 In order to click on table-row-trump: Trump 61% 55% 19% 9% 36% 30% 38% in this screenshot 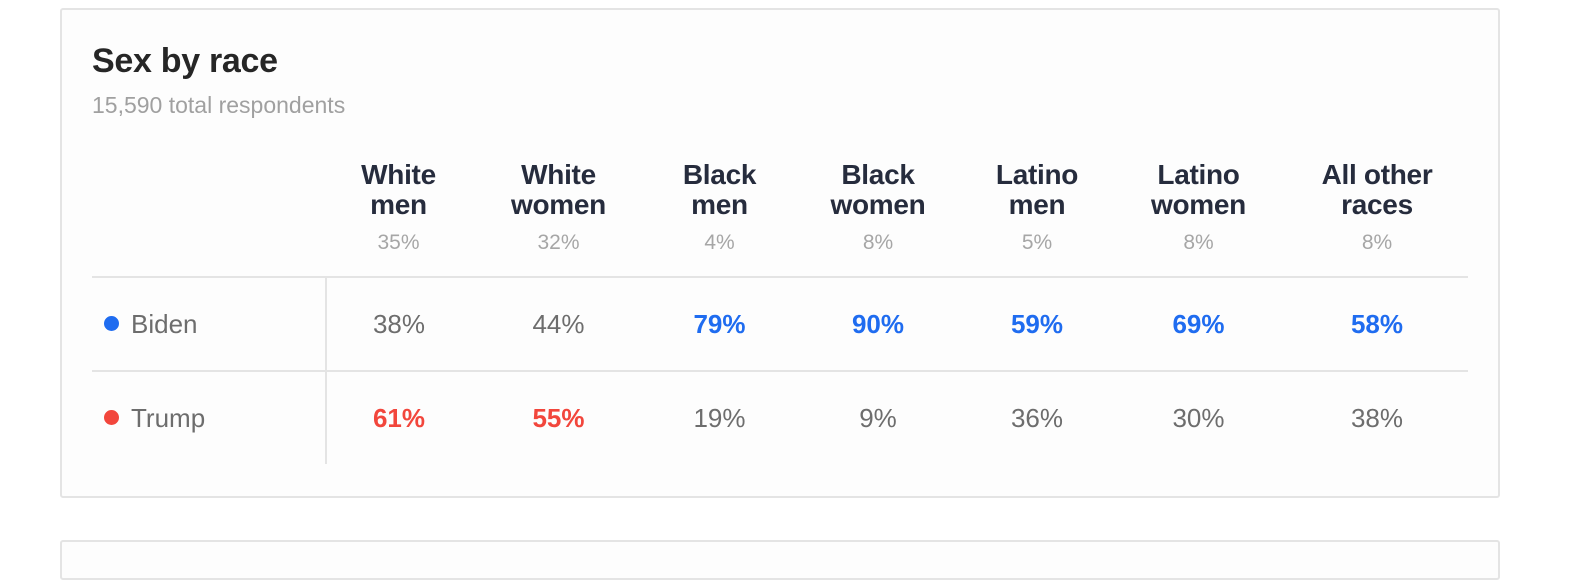, I will do `click(780, 417)`.